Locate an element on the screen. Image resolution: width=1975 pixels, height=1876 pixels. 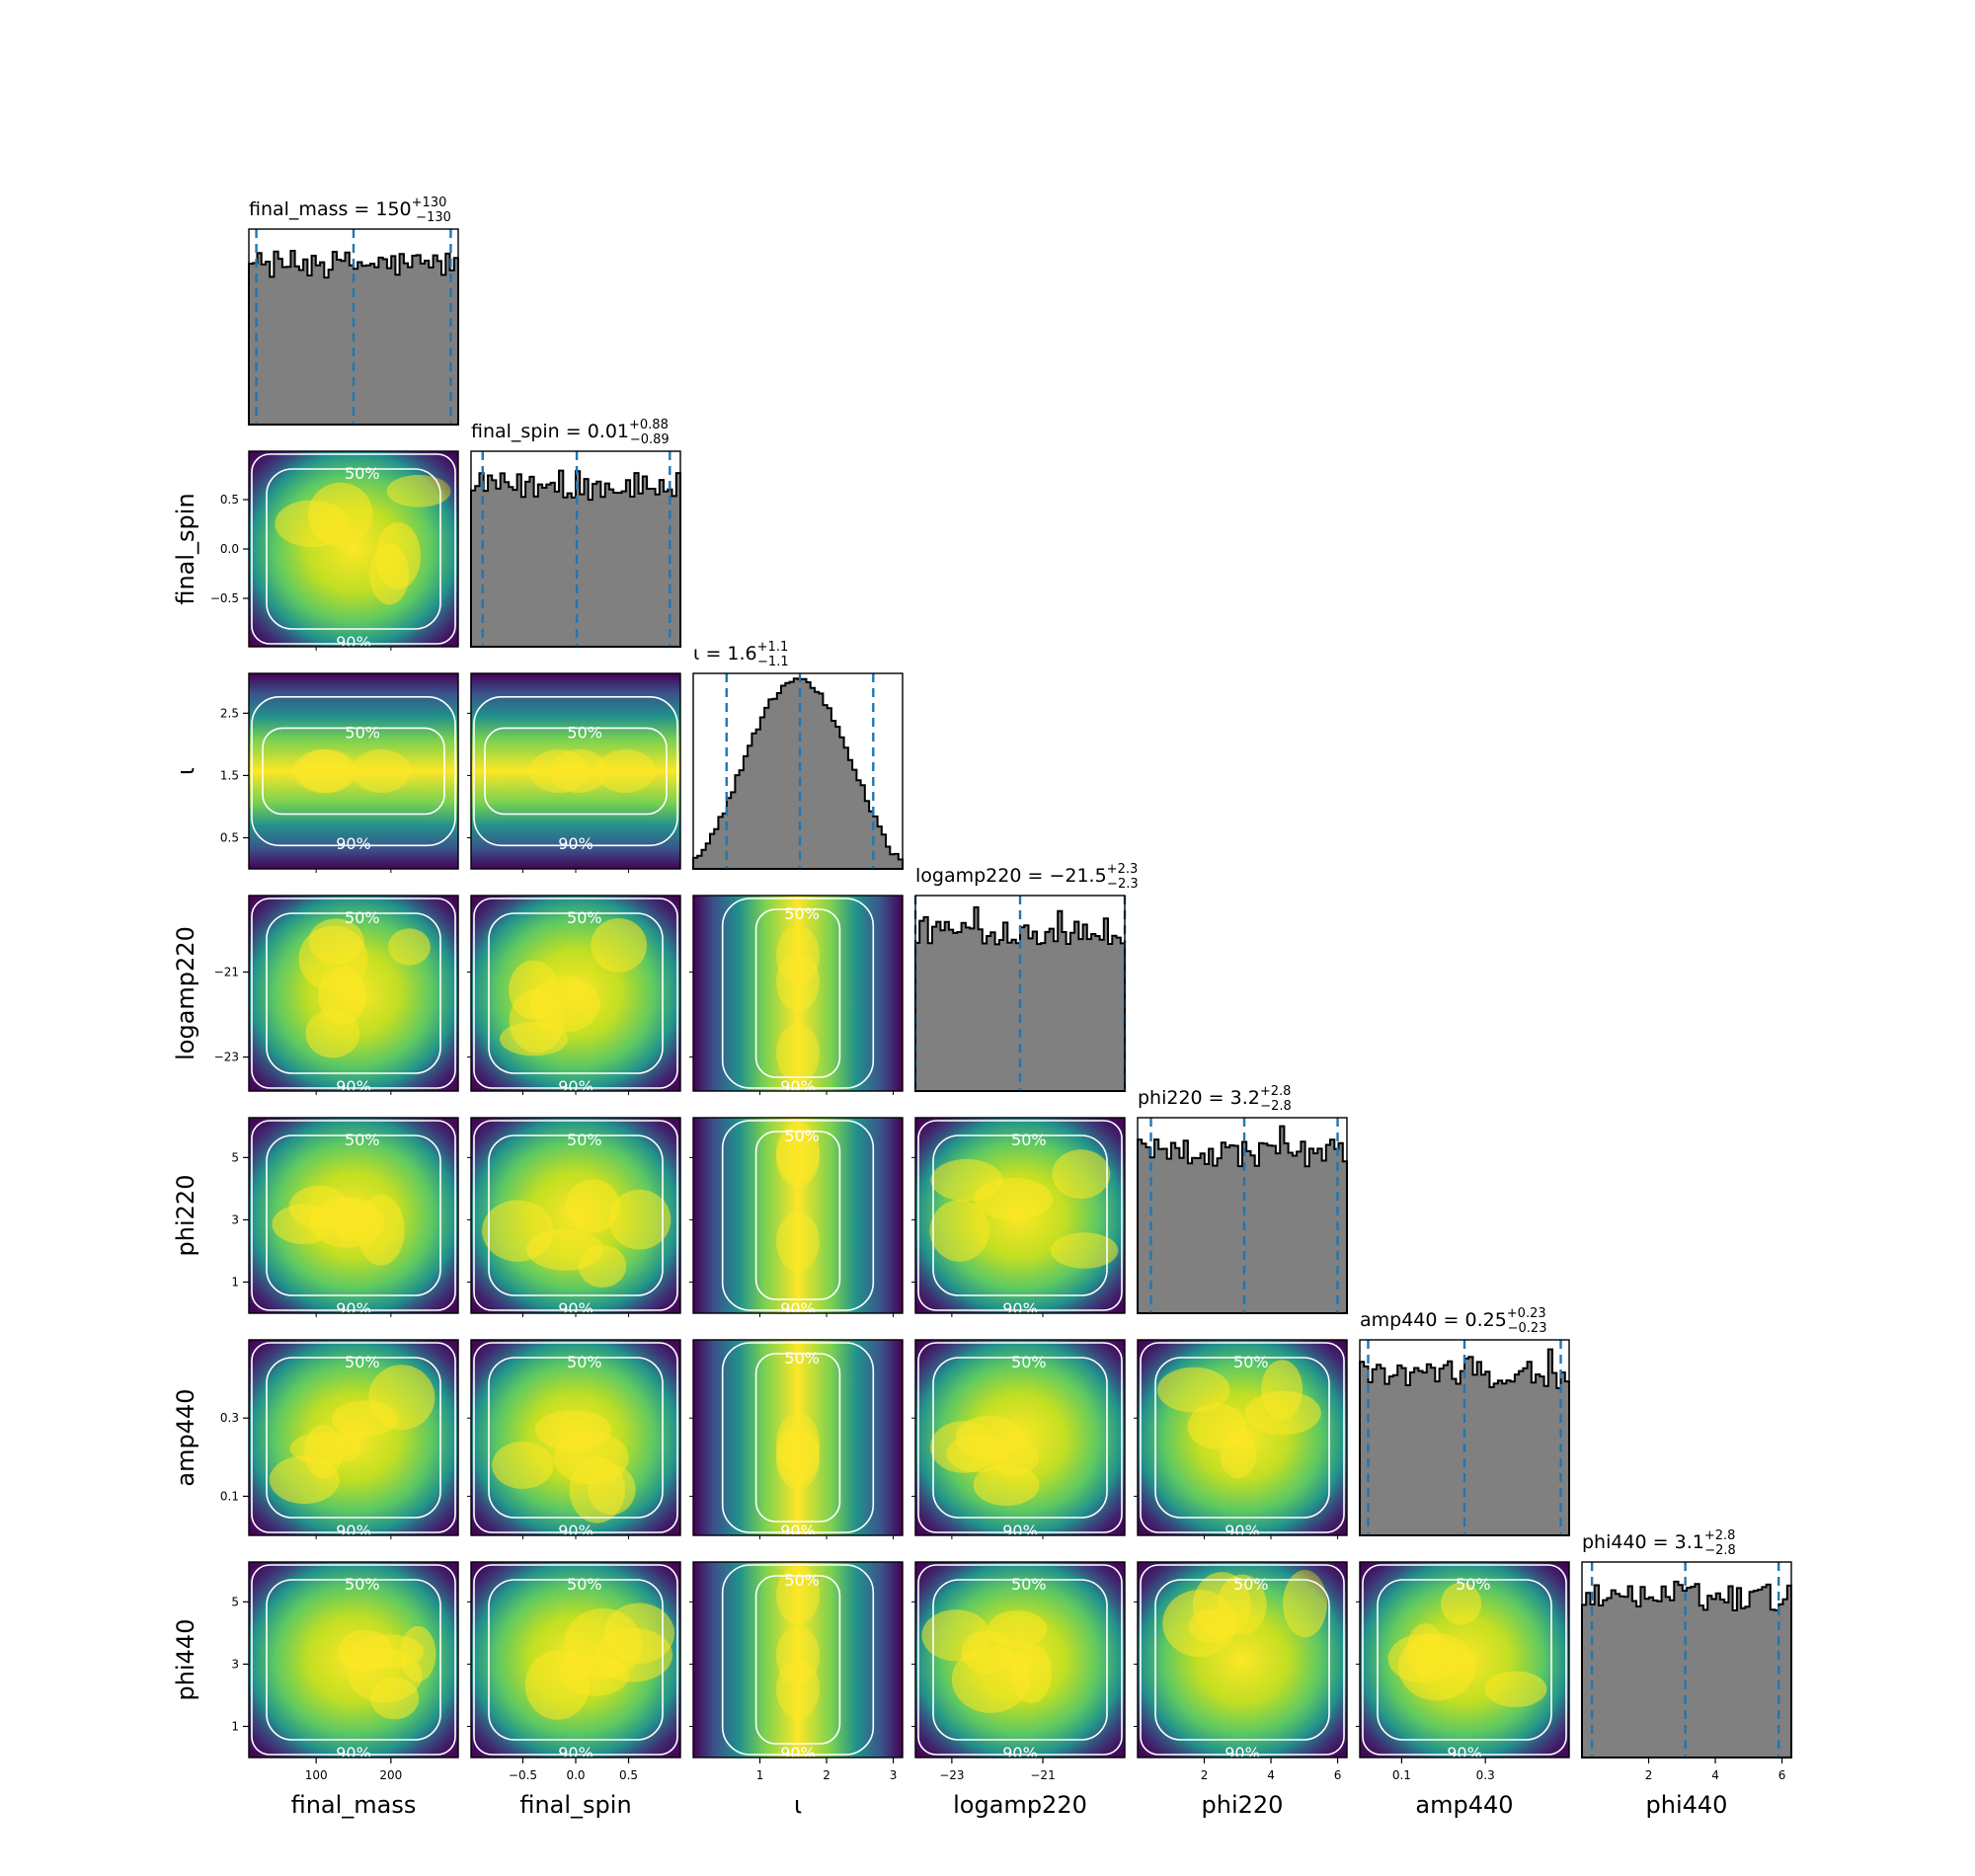
panel-final_spin-logamp220: 50%90% is located at coordinates (574, 996).